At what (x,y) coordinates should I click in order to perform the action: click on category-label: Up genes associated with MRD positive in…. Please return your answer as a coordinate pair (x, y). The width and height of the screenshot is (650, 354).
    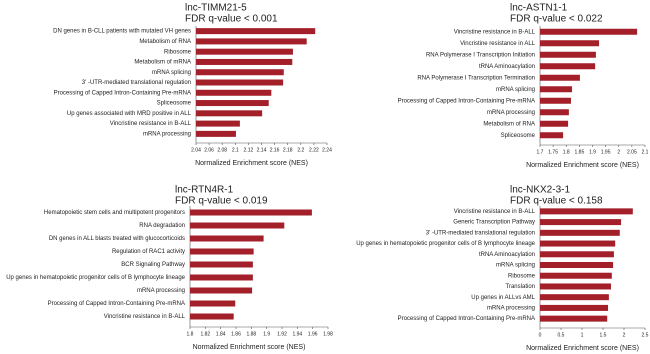
    Looking at the image, I should click on (129, 114).